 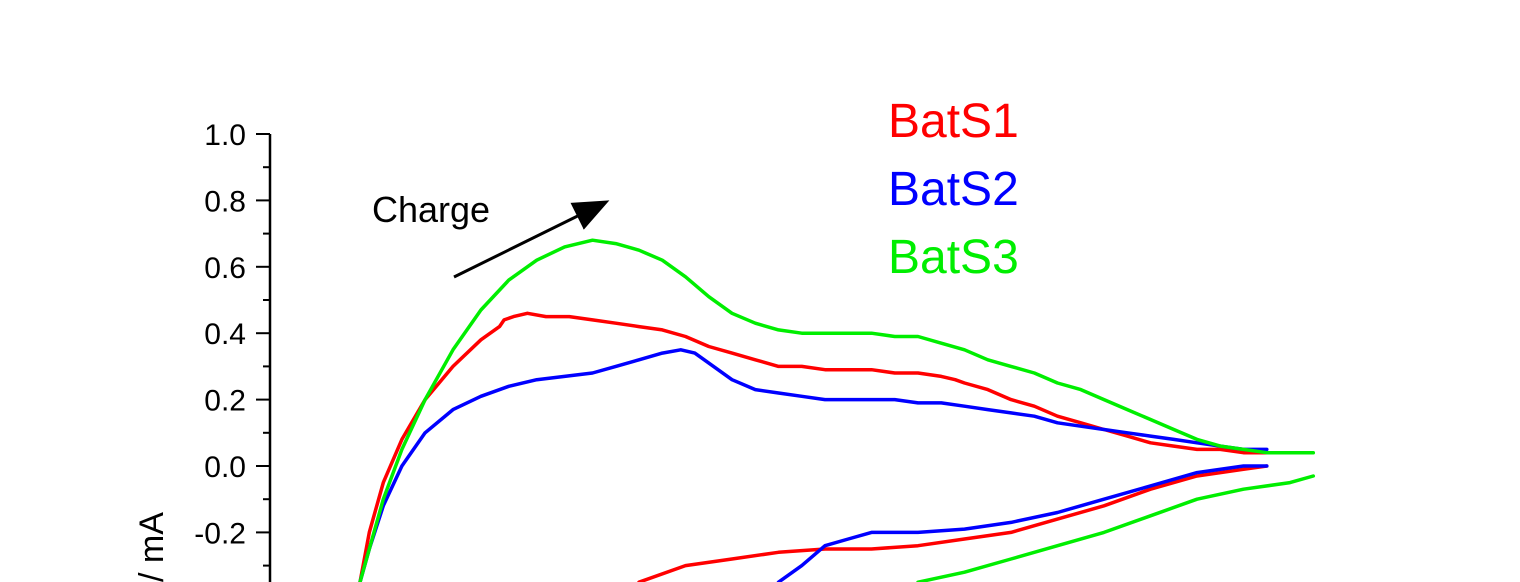 What do you see at coordinates (953, 121) in the screenshot?
I see `legend-entry-bats1: BatS1` at bounding box center [953, 121].